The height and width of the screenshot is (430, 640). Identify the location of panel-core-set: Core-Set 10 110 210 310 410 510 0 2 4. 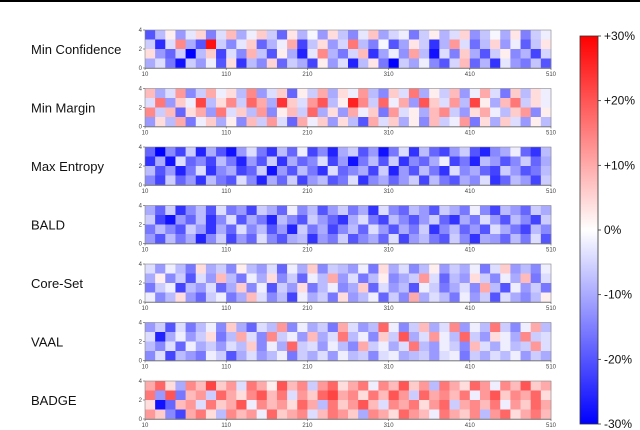
(294, 287).